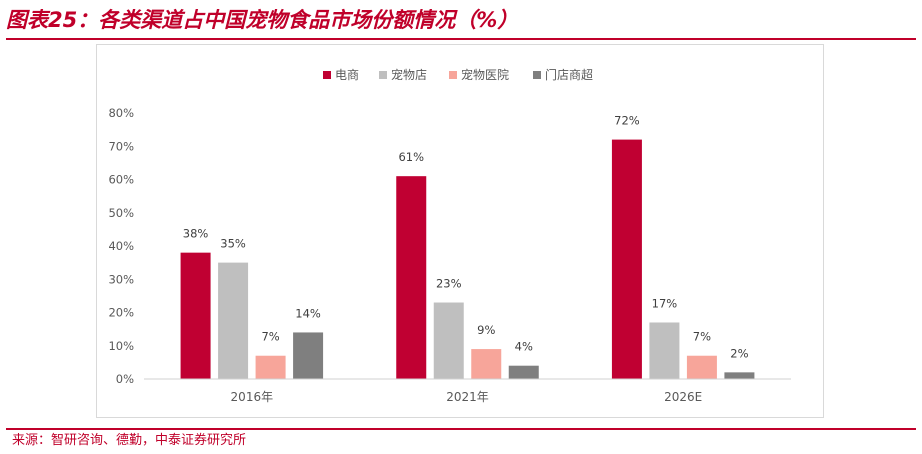 This screenshot has height=454, width=922. I want to click on y-tick-label: 10%, so click(121, 346).